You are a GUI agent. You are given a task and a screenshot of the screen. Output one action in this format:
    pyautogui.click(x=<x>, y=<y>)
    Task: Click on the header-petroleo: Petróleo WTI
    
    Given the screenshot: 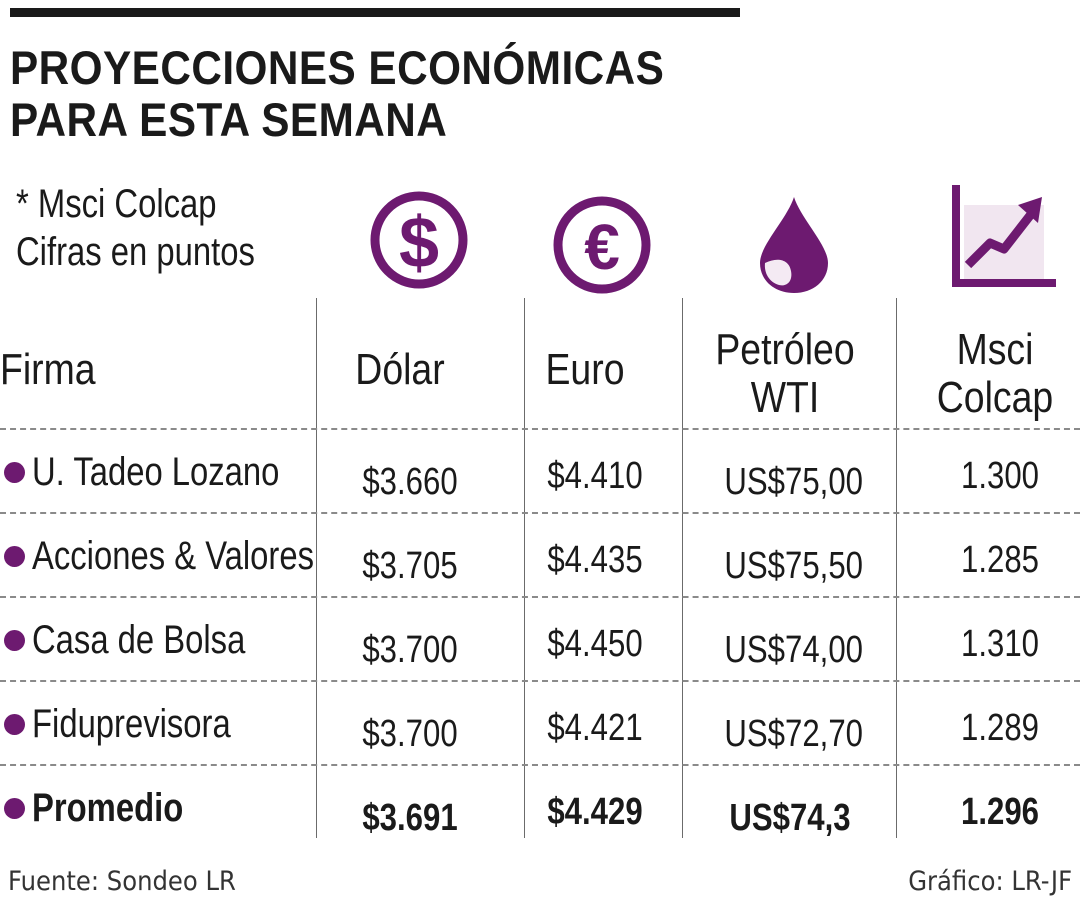 What is the action you would take?
    pyautogui.click(x=785, y=373)
    